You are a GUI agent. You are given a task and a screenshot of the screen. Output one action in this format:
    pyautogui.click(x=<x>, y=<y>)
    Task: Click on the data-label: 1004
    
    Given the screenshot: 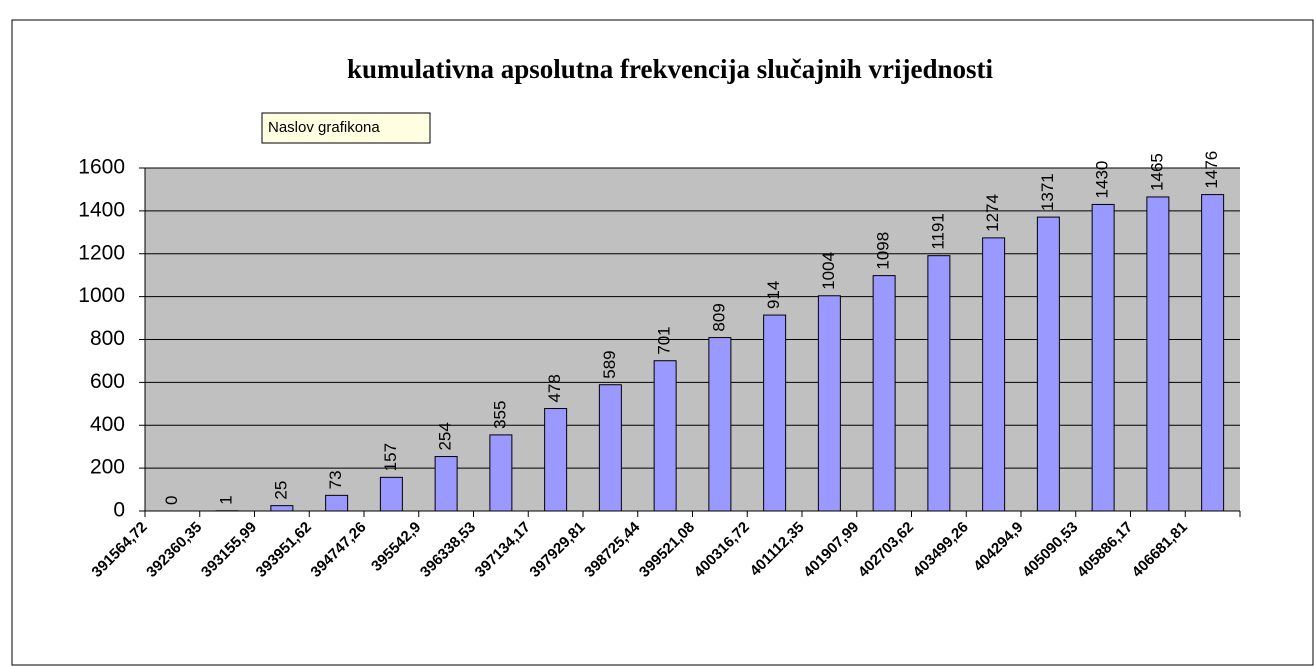 What is the action you would take?
    pyautogui.click(x=828, y=271)
    